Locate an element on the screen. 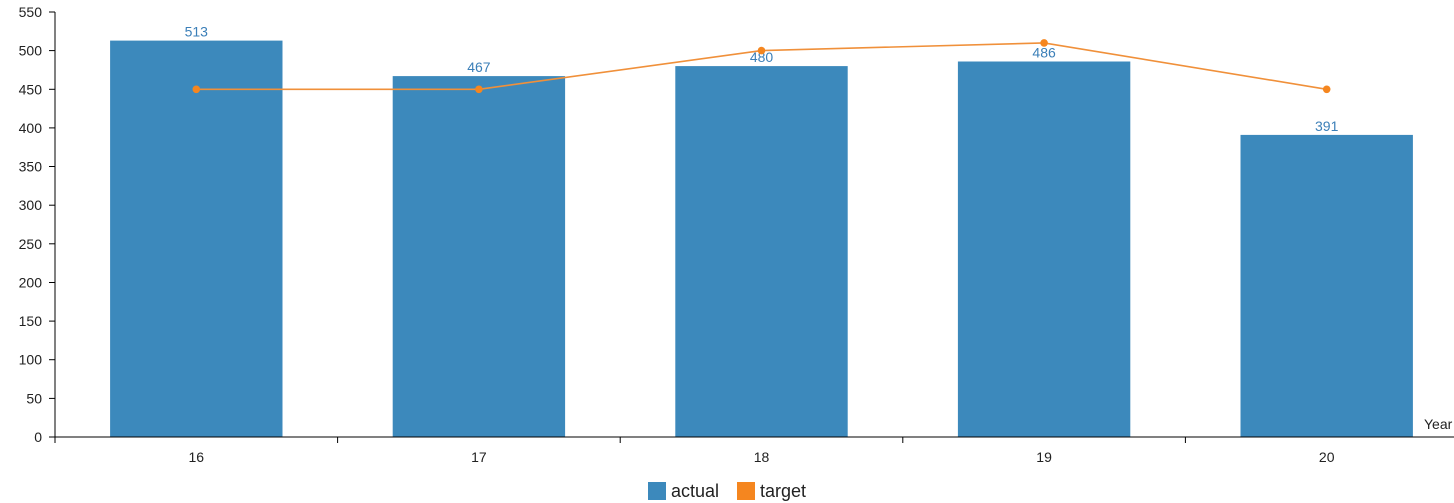  y-tick-label: 550 is located at coordinates (31, 12).